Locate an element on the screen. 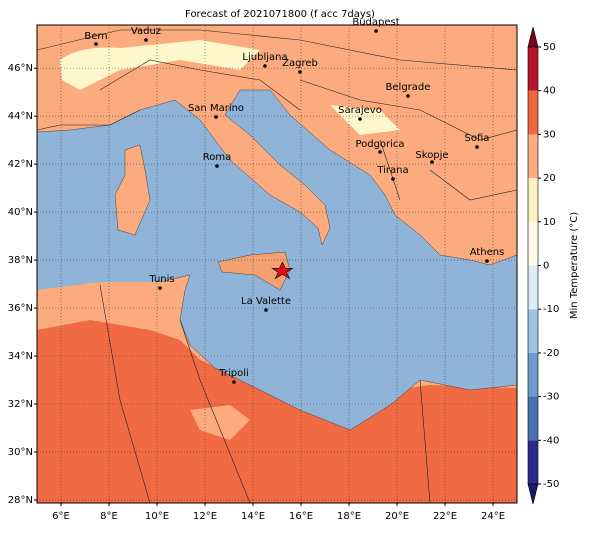  x-tick-label: 20°E is located at coordinates (397, 516).